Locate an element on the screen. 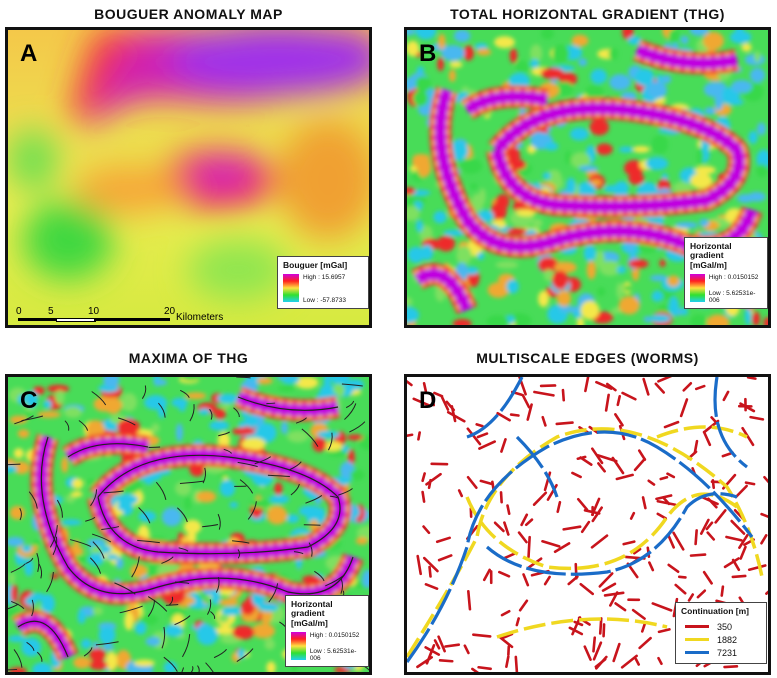 The image size is (777, 678). scale-label: 10 is located at coordinates (94, 311).